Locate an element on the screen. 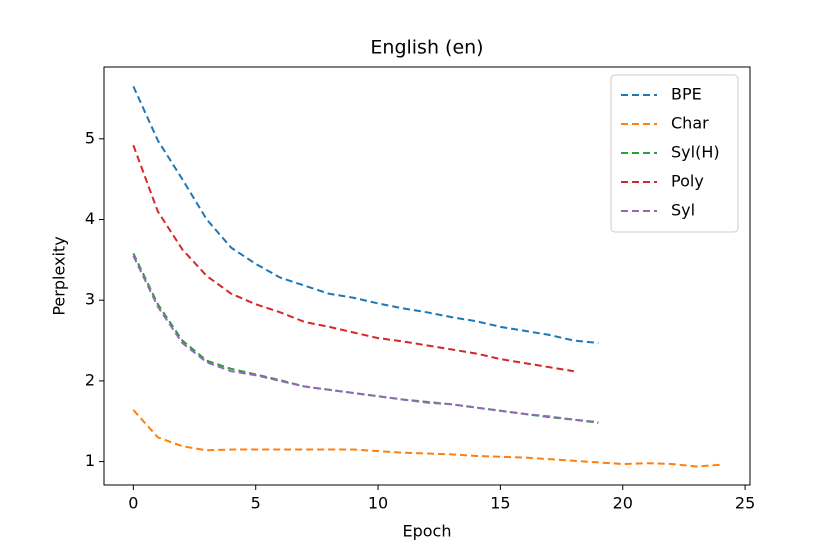 This screenshot has width=830, height=554. chart-title: English (en) is located at coordinates (426, 48).